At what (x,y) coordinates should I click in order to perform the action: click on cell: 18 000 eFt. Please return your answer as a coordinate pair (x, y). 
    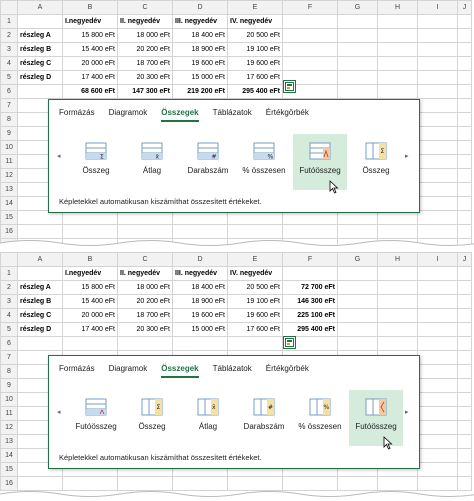
    Looking at the image, I should click on (145, 287).